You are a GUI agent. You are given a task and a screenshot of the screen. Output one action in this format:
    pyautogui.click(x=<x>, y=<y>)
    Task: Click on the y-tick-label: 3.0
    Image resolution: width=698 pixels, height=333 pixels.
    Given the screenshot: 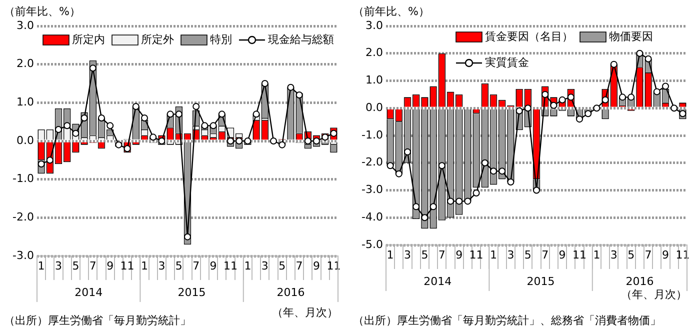 What is the action you would take?
    pyautogui.click(x=374, y=25)
    